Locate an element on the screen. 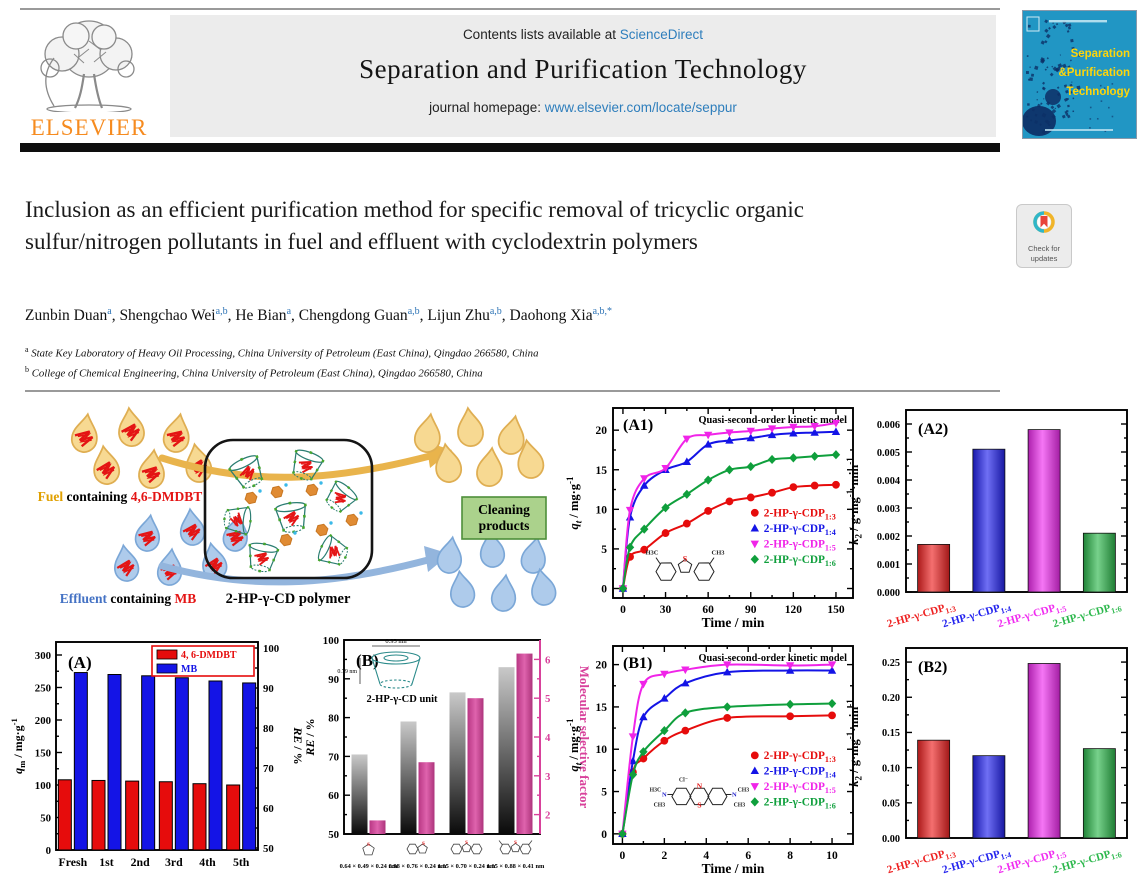  journal-title: Separation and Purification Technology is located at coordinates (583, 69).